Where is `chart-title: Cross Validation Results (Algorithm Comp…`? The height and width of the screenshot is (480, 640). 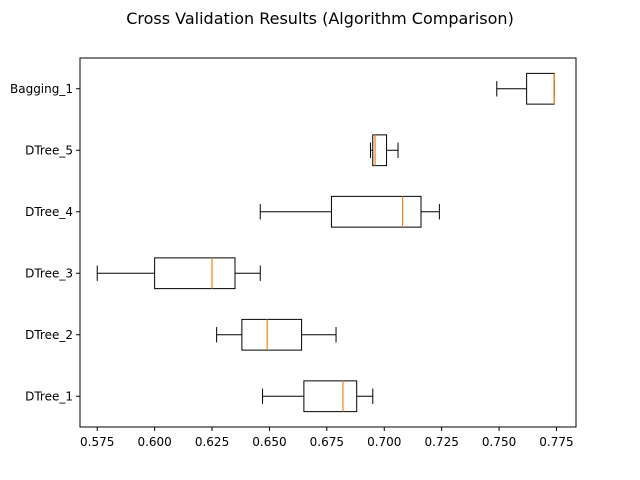
chart-title: Cross Validation Results (Algorithm Comp… is located at coordinates (320, 18).